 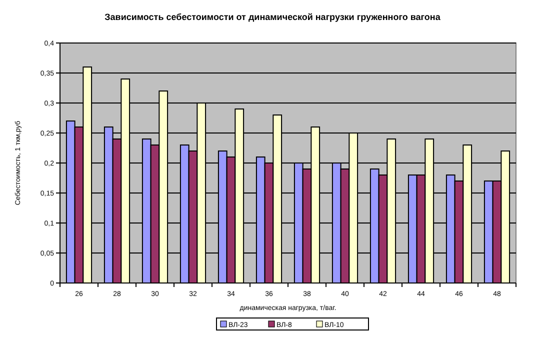 What do you see at coordinates (273, 17) in the screenshot?
I see `chart-title: Зависимость себестоимости от динамической нагрузки груженного вагона` at bounding box center [273, 17].